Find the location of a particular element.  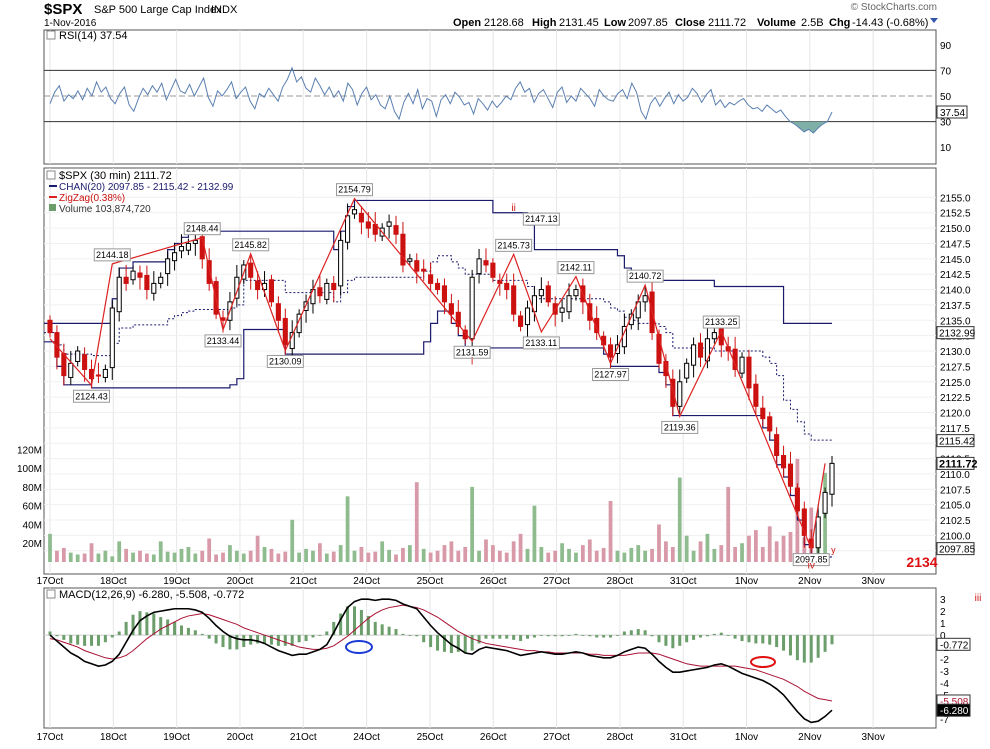

x-tick-label-macd: 28Oct is located at coordinates (620, 737).